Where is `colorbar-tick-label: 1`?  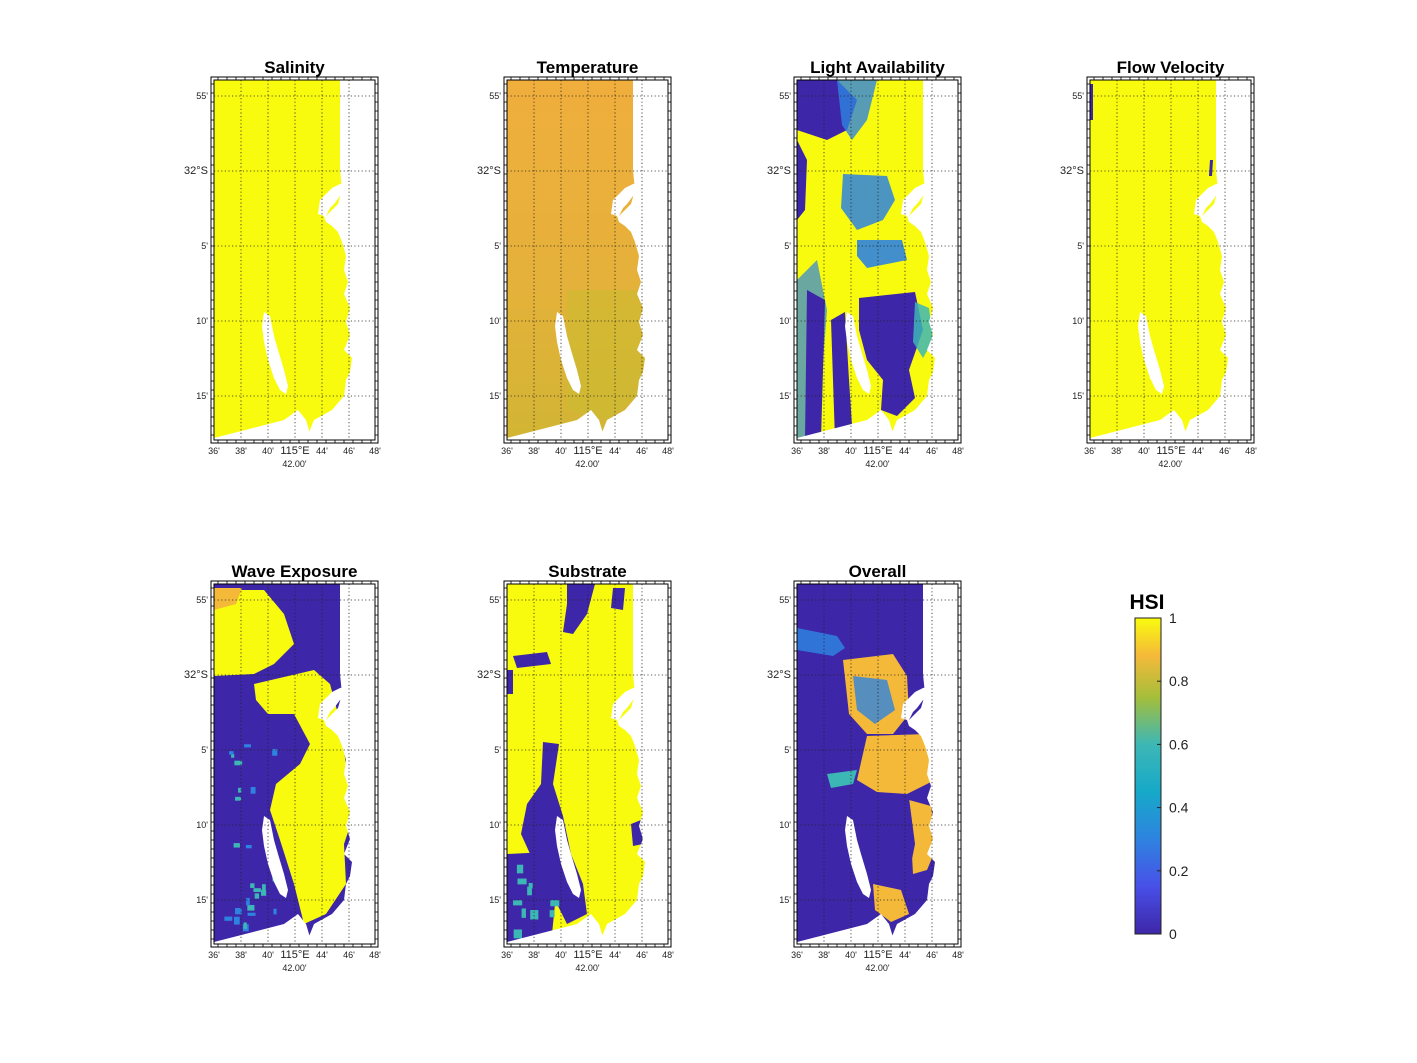 colorbar-tick-label: 1 is located at coordinates (1173, 618).